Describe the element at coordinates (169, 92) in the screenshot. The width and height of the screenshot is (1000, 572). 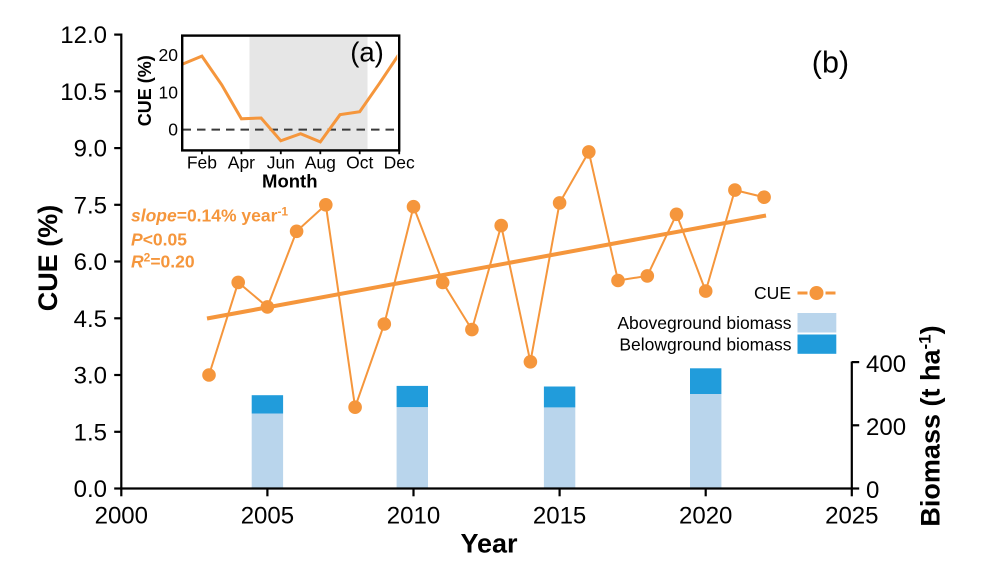
I see `svg-text: 10` at that location.